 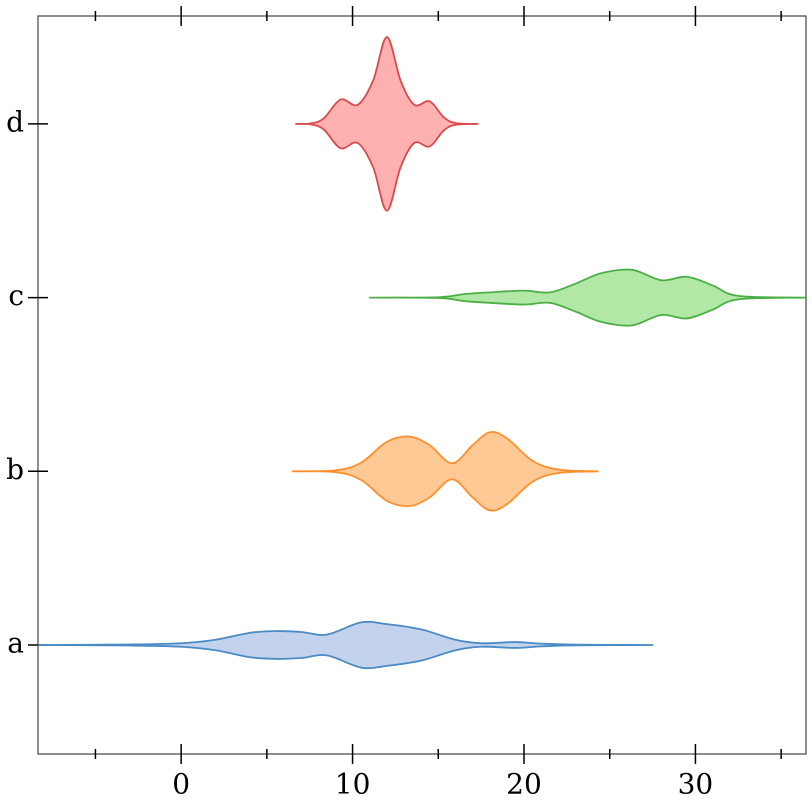 I want to click on x-tick-label: 30, so click(x=696, y=784).